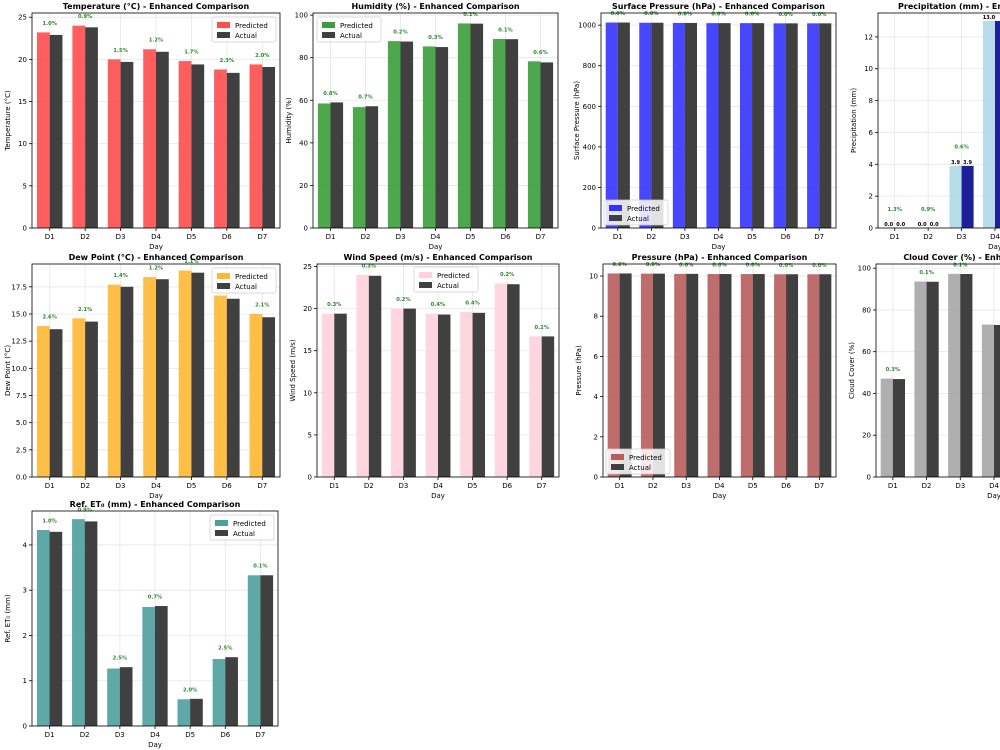 The height and width of the screenshot is (750, 1000). Describe the element at coordinates (951, 257) in the screenshot. I see `chart-title: Cloud Cover (%) - Enhanced Comparison` at that location.